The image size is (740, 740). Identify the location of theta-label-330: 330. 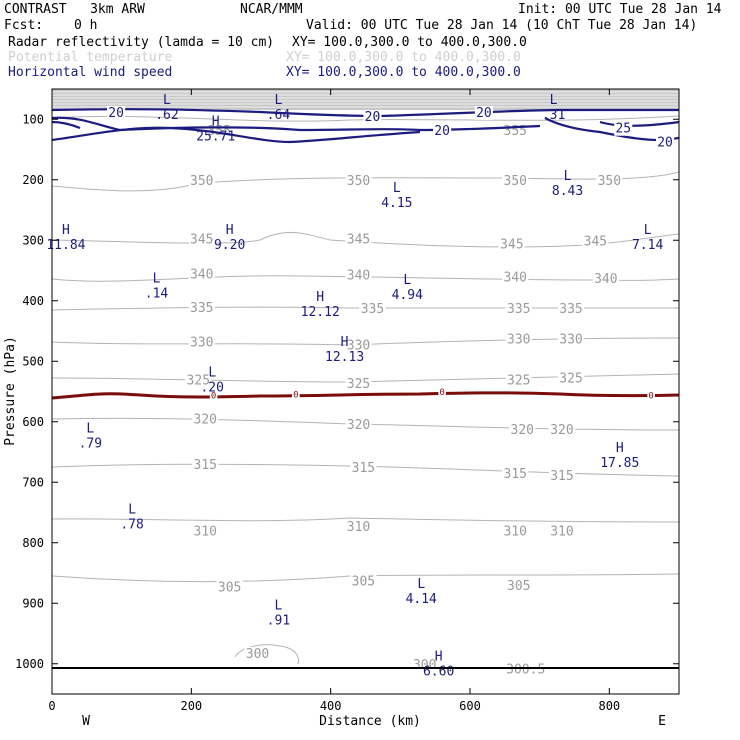
(201, 342).